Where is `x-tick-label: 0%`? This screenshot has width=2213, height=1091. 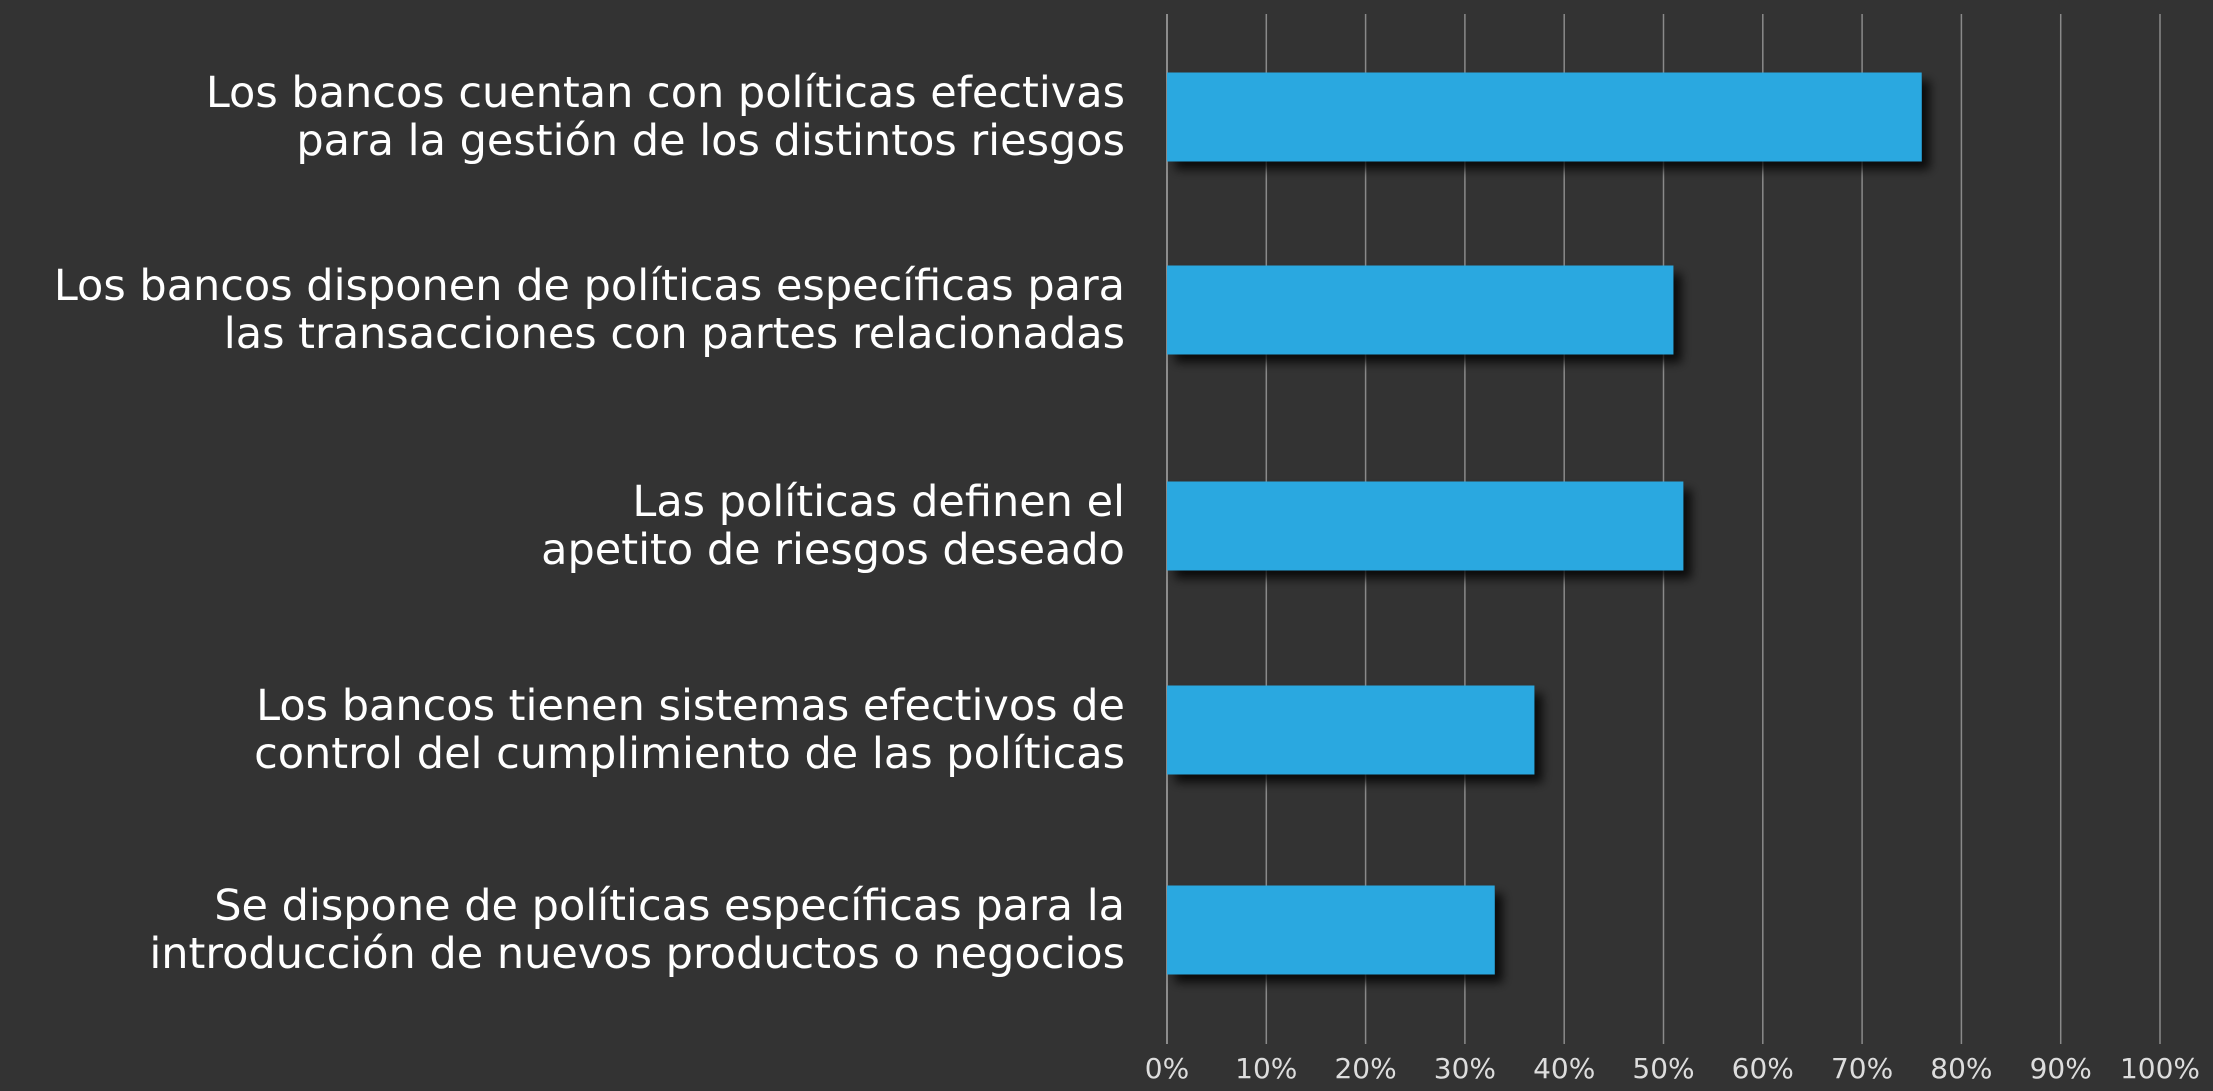
x-tick-label: 0% is located at coordinates (1167, 1068).